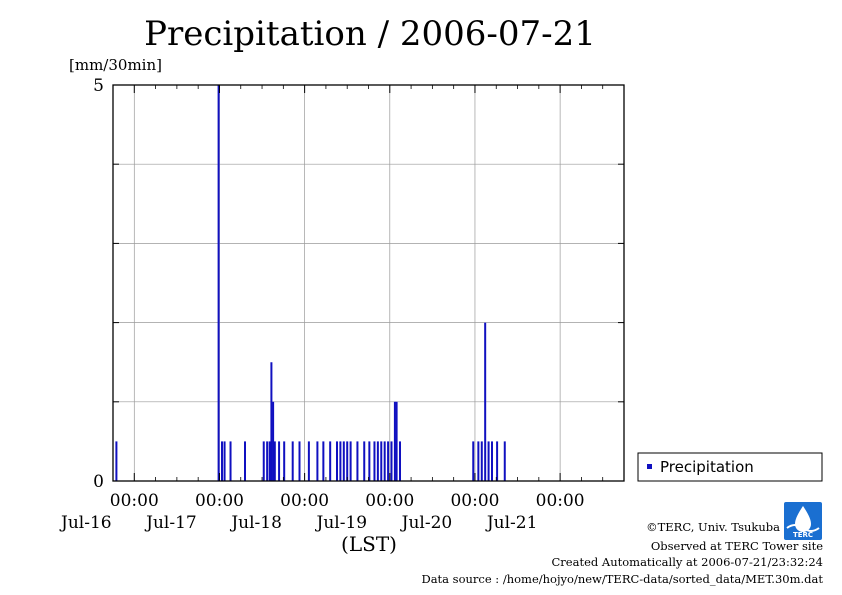  Describe the element at coordinates (649, 466) in the screenshot. I see `legend-swatch` at that location.